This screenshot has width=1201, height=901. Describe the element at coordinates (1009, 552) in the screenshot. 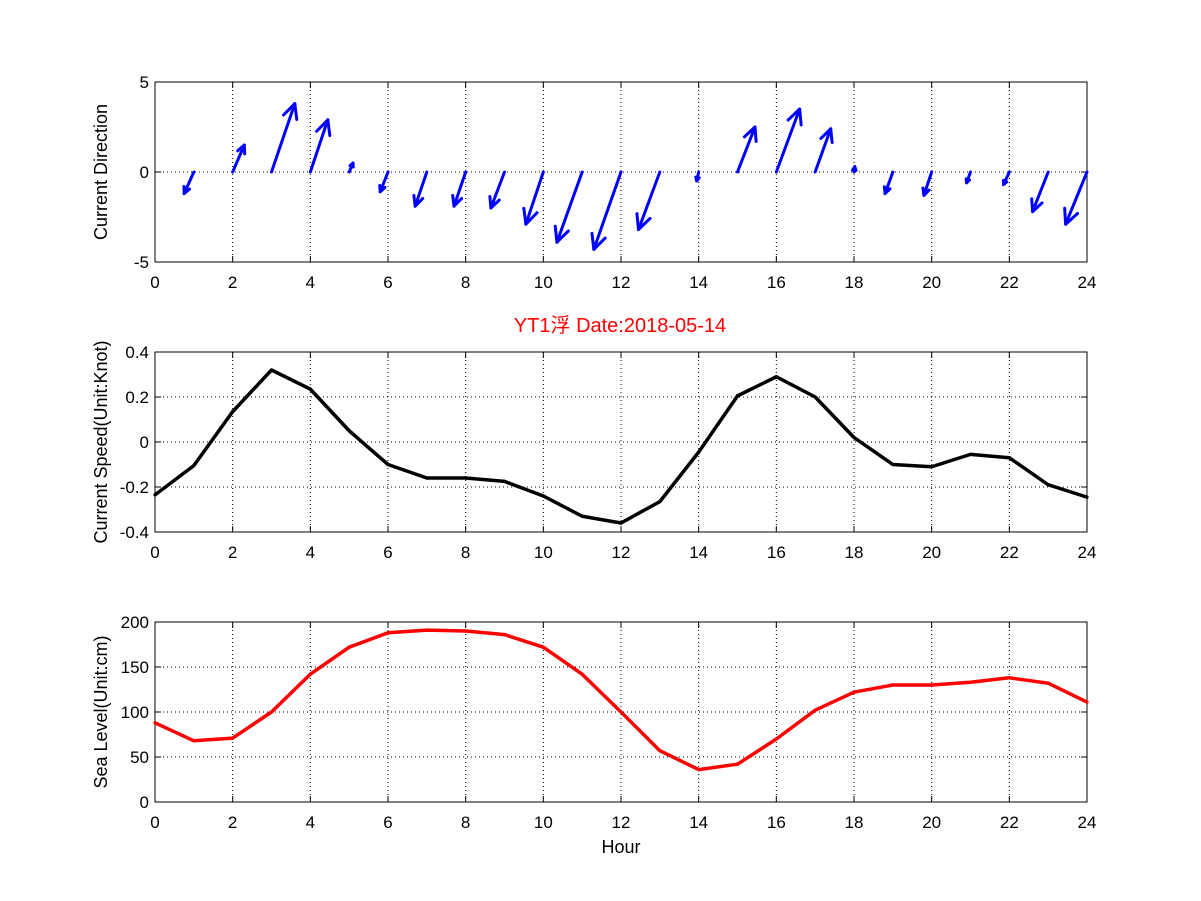

I see `current-speed-x-tick-label: 22` at that location.